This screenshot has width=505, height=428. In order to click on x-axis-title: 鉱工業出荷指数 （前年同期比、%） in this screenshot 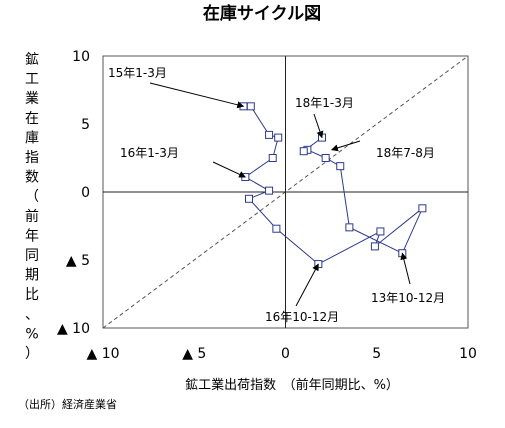, I will do `click(292, 385)`.